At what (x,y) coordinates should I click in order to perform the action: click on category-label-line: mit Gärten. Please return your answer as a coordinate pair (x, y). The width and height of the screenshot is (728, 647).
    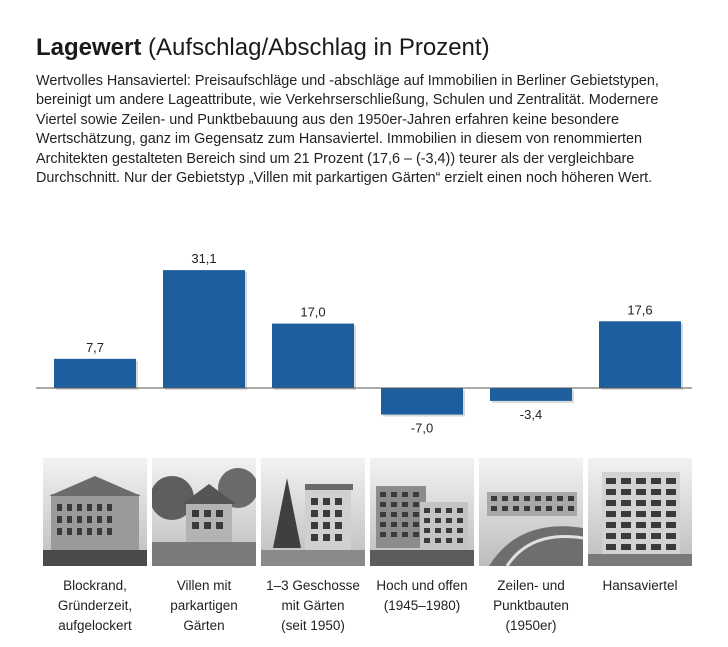
    Looking at the image, I should click on (313, 605).